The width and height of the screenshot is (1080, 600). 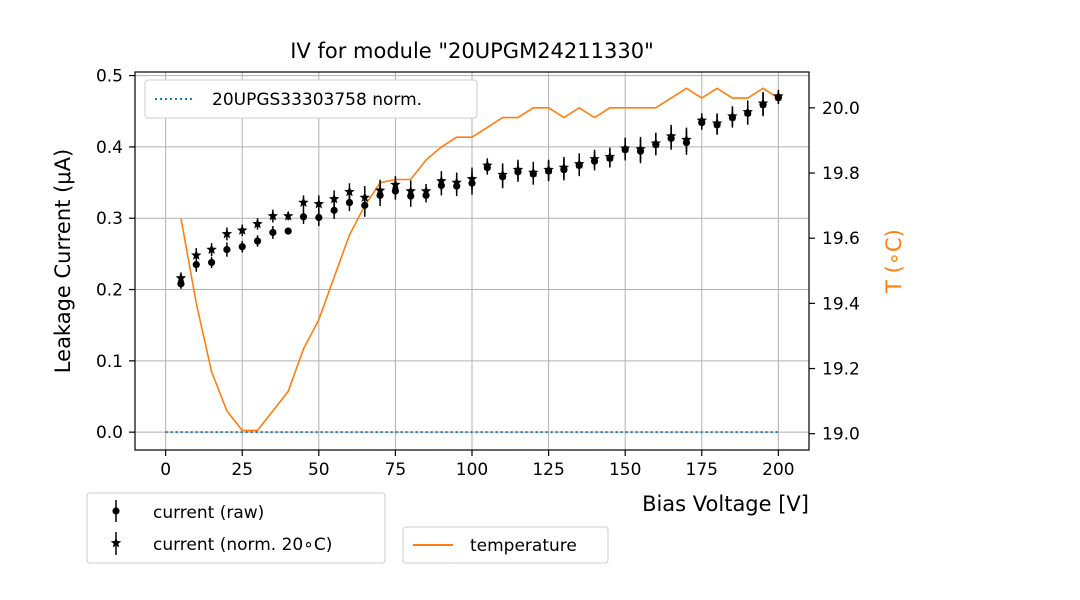 What do you see at coordinates (319, 470) in the screenshot?
I see `x-tick-label: 50` at bounding box center [319, 470].